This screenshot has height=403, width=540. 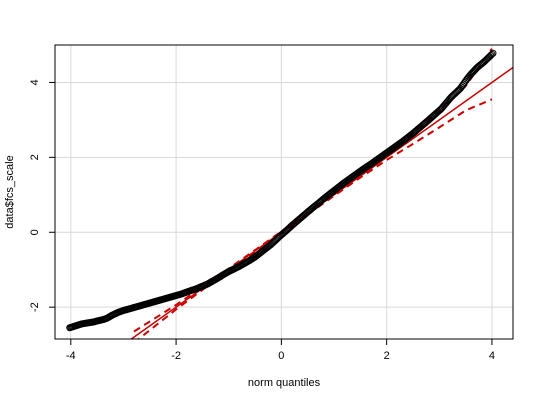 I want to click on x-tick-label: 4, so click(x=492, y=356).